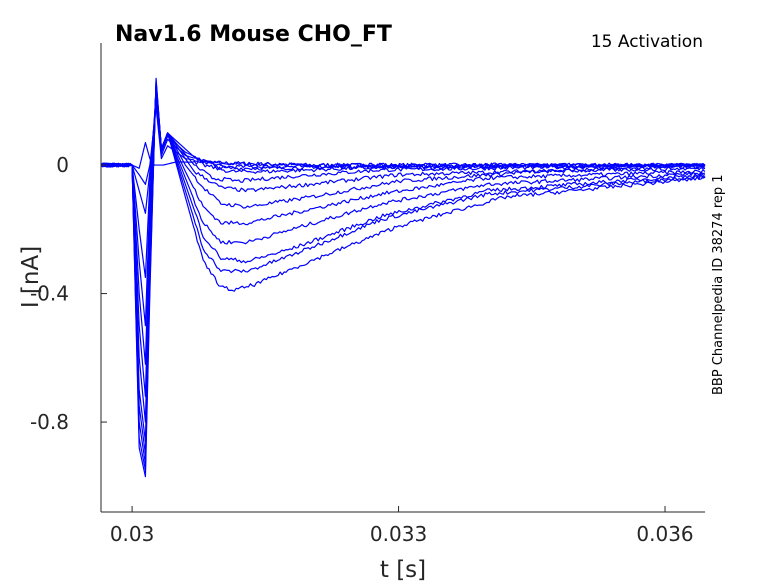 This screenshot has width=778, height=583. Describe the element at coordinates (398, 534) in the screenshot. I see `x-tick-label: 0.033` at that location.